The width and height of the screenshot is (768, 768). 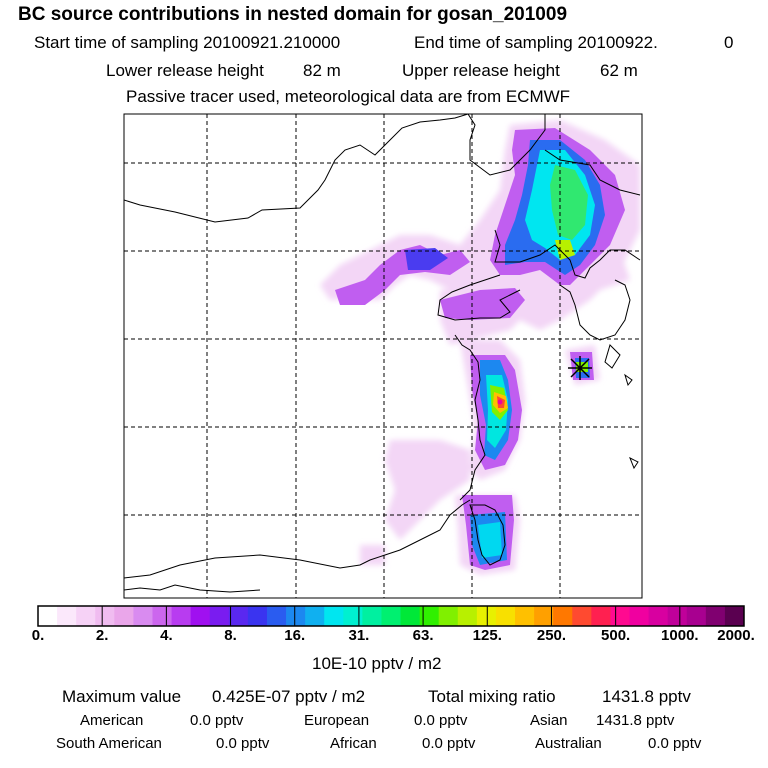 What do you see at coordinates (635, 720) in the screenshot?
I see `region-value: 1431.8 pptv` at bounding box center [635, 720].